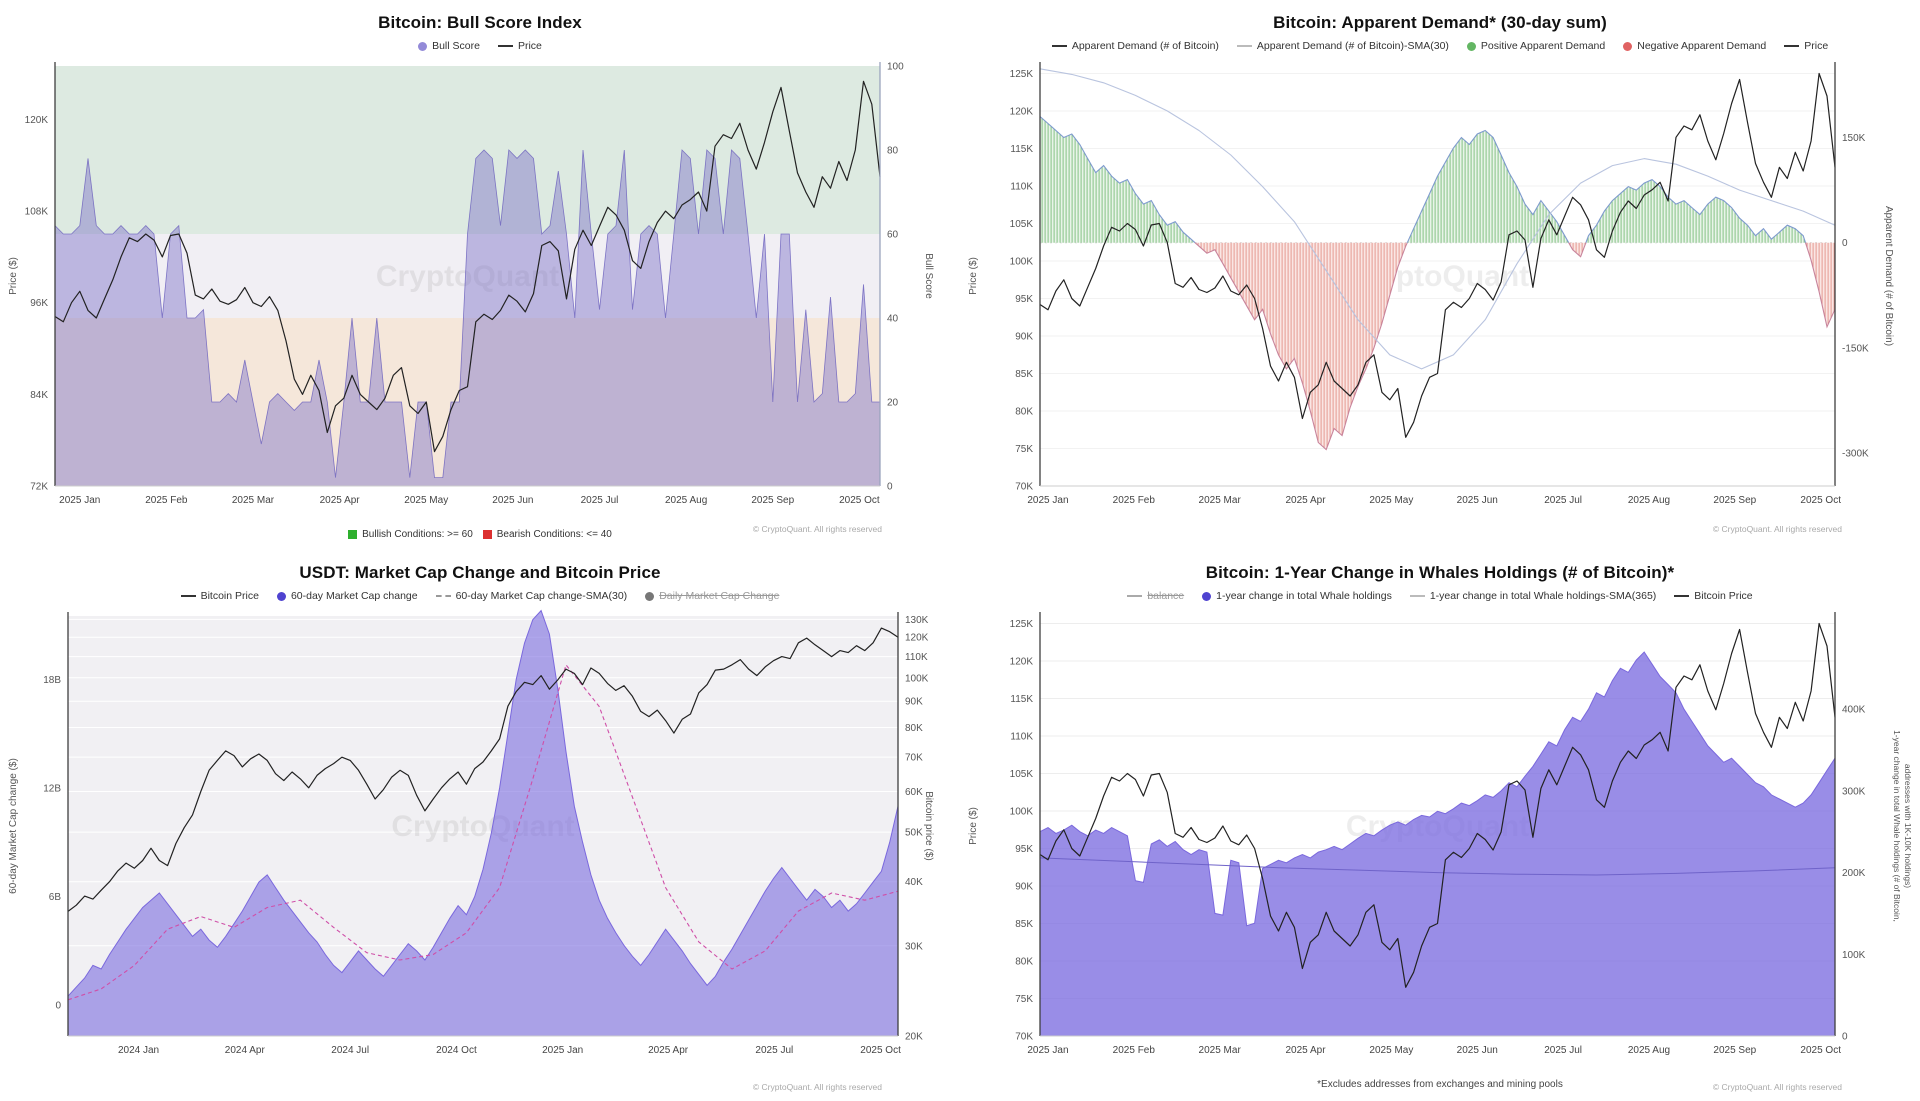 This screenshot has width=1920, height=1101. I want to click on watermark: CryptoQuant, so click(467, 276).